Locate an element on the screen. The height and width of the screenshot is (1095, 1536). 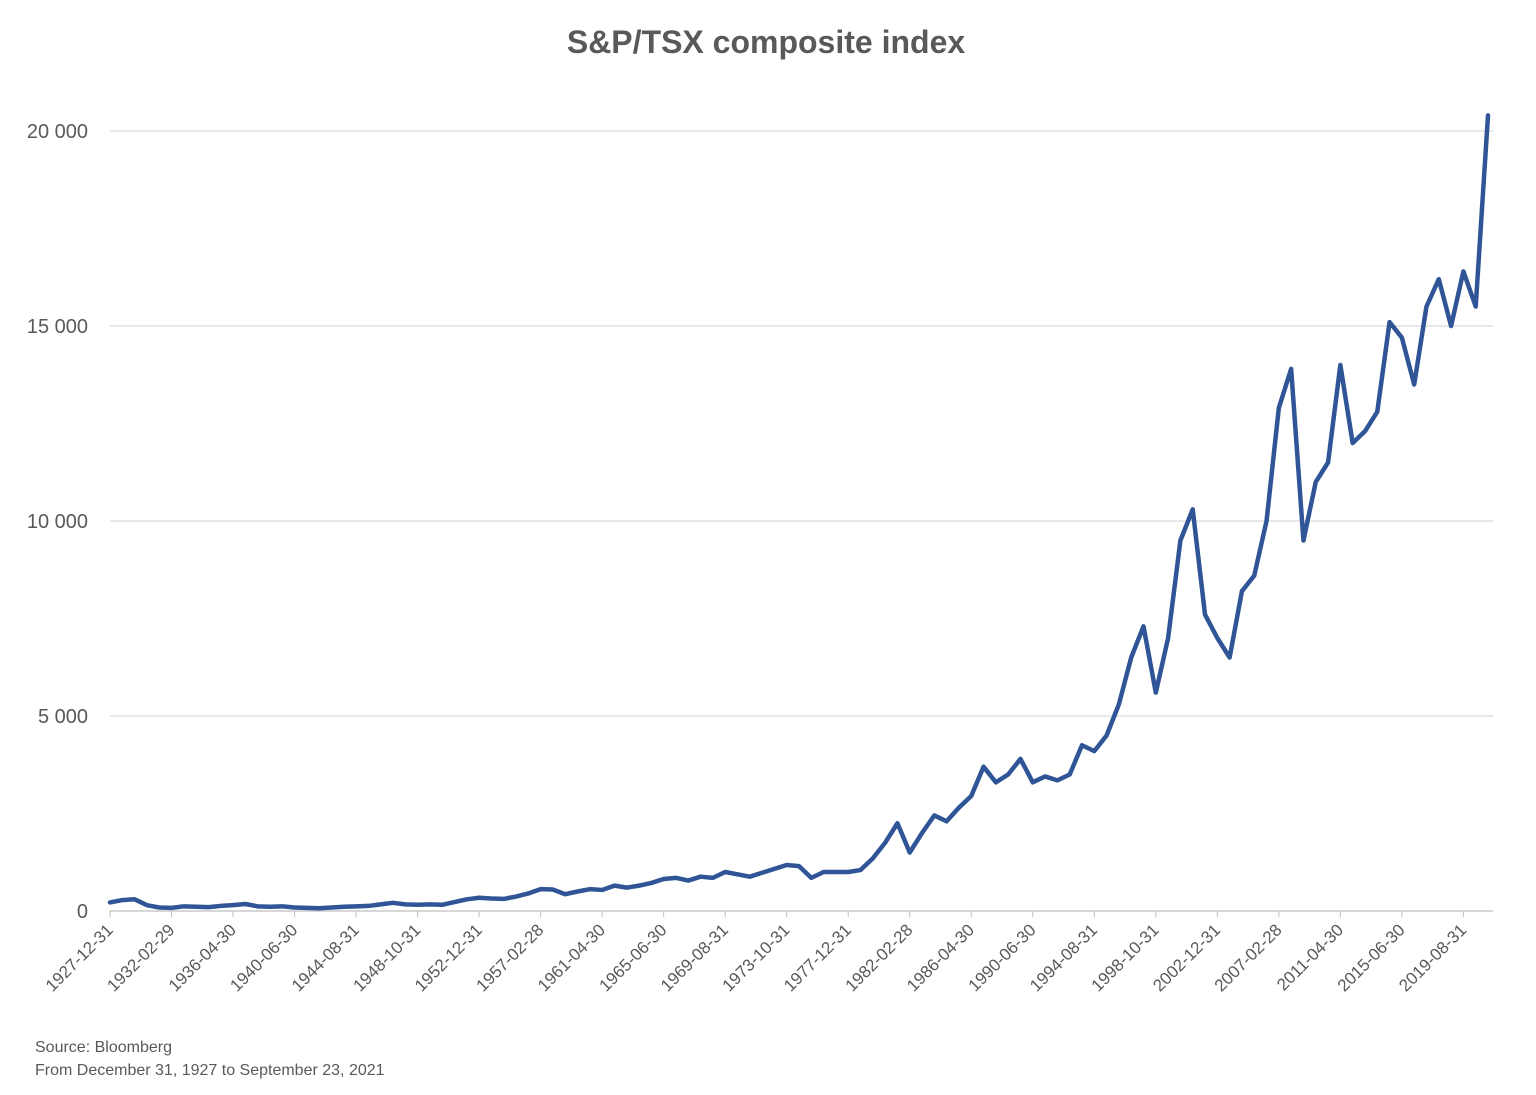
y-tick-label: 20 000 is located at coordinates (57, 132).